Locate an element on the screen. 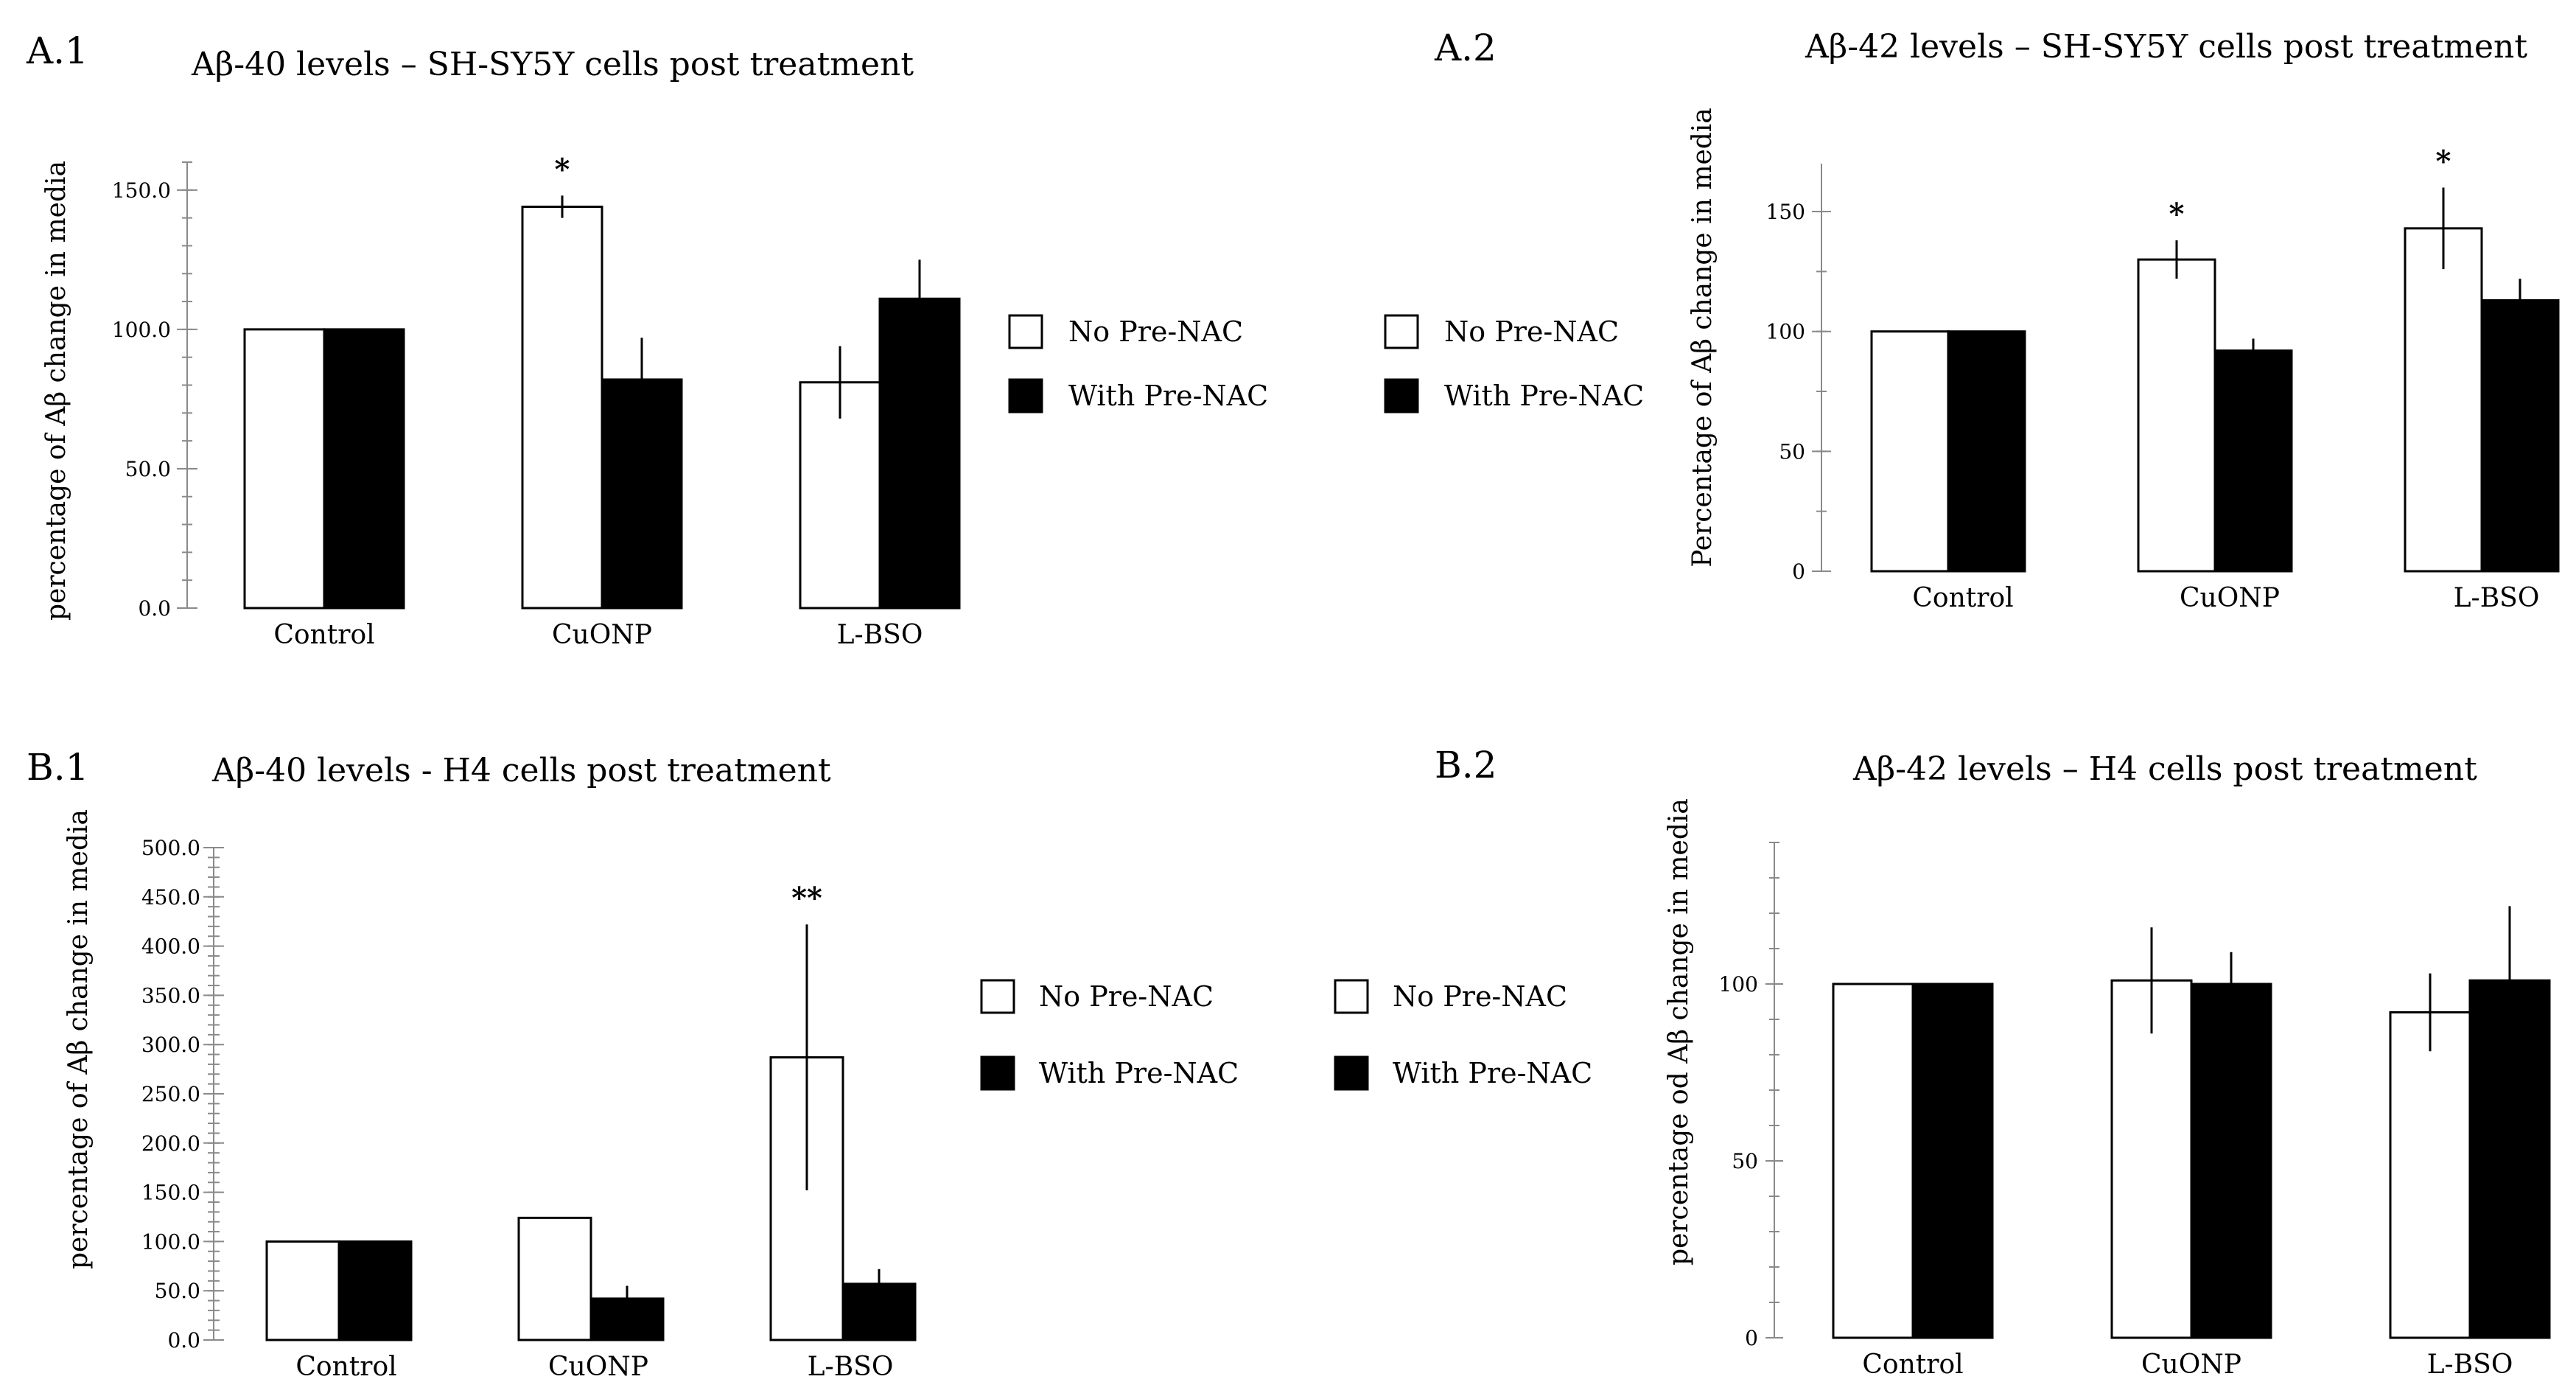 The image size is (2576, 1396). y-tick-label: 300.0 is located at coordinates (170, 1045).